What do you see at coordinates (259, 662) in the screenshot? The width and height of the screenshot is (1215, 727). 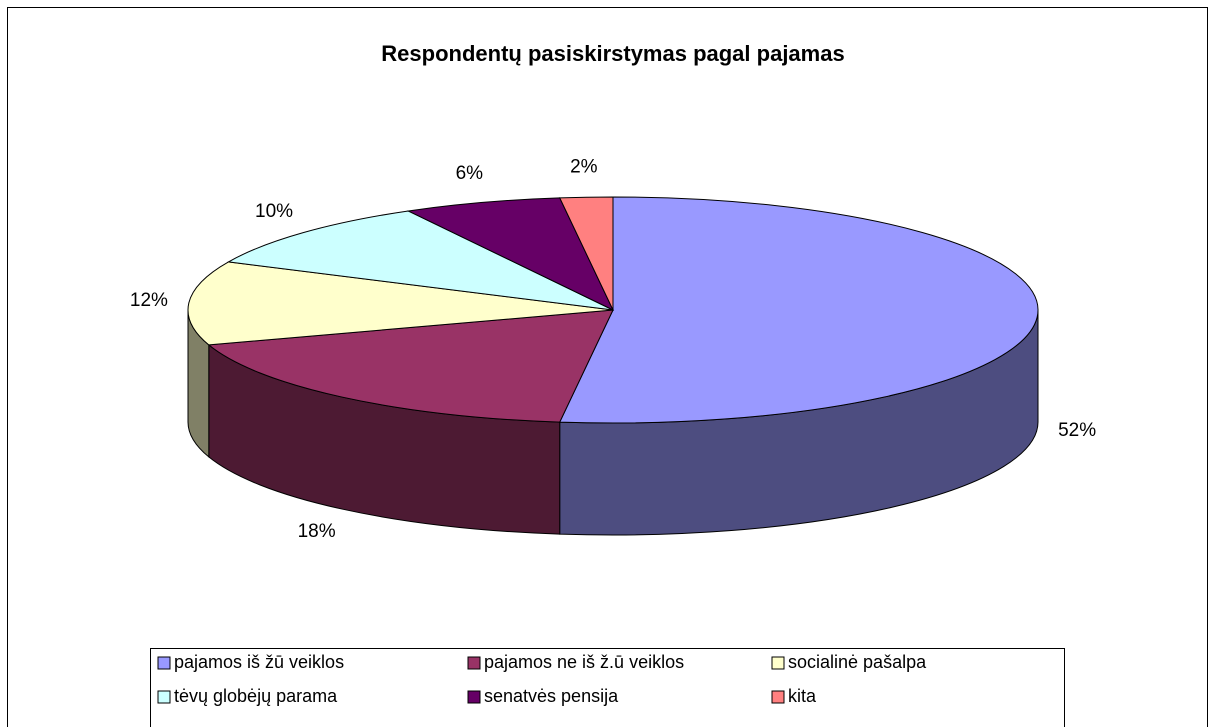 I see `legend-label: pajamos iš žū veiklos` at bounding box center [259, 662].